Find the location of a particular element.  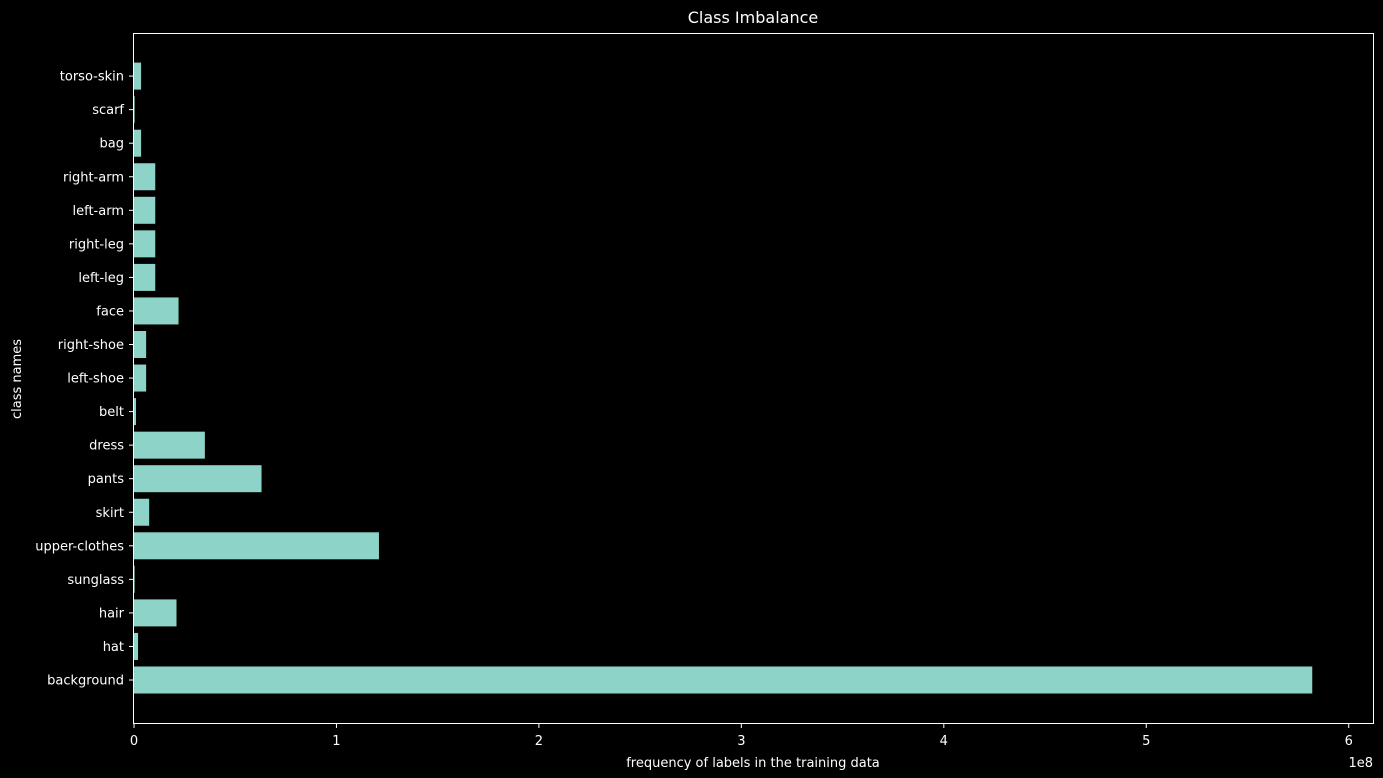

x-axis: 0 1 2 3 4 5 6 is located at coordinates (741, 736).